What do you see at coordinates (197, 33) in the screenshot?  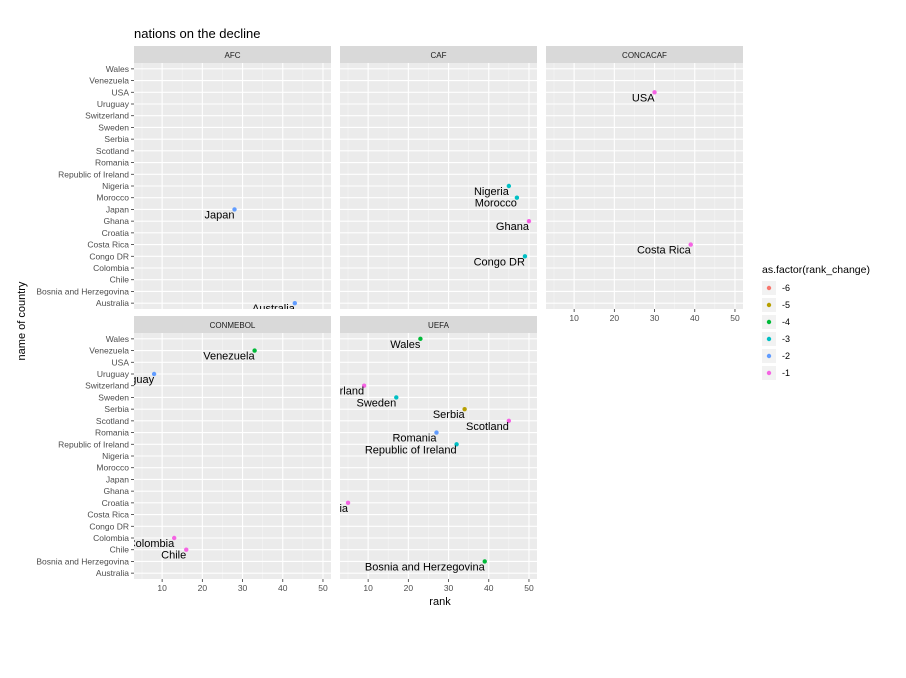 I see `chart-title: nations on the decline` at bounding box center [197, 33].